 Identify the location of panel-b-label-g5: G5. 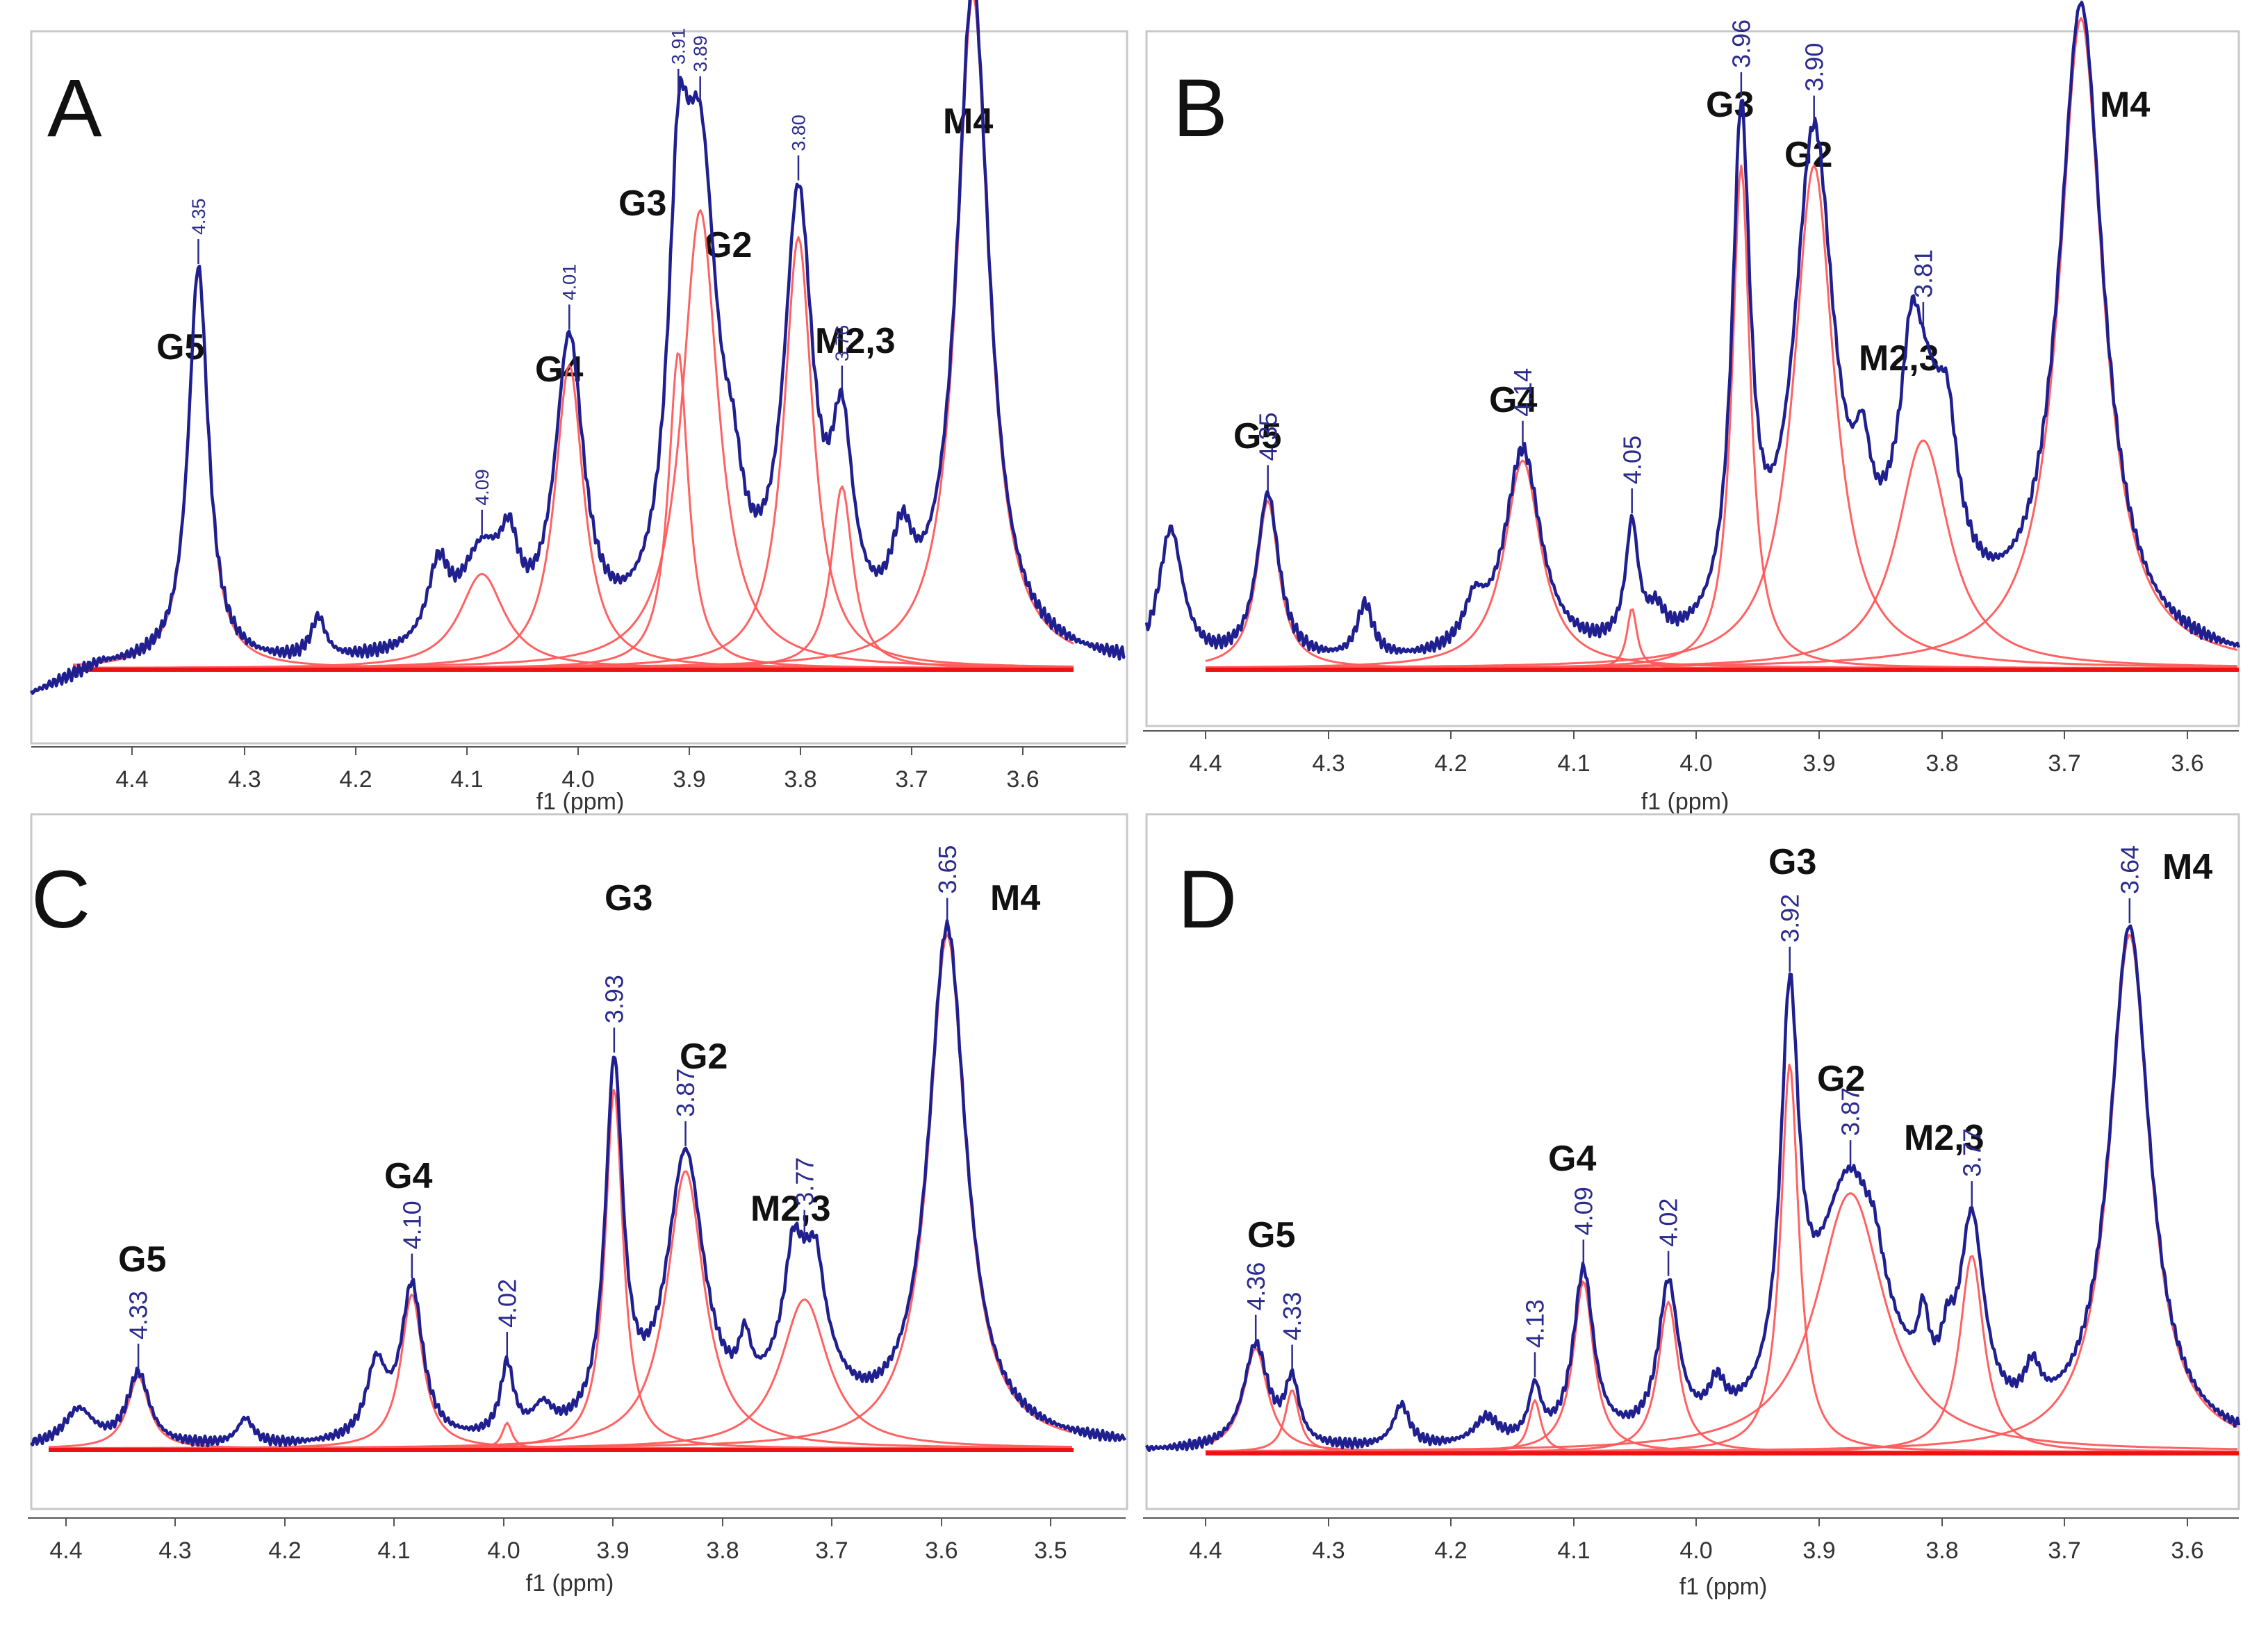
(1257, 436).